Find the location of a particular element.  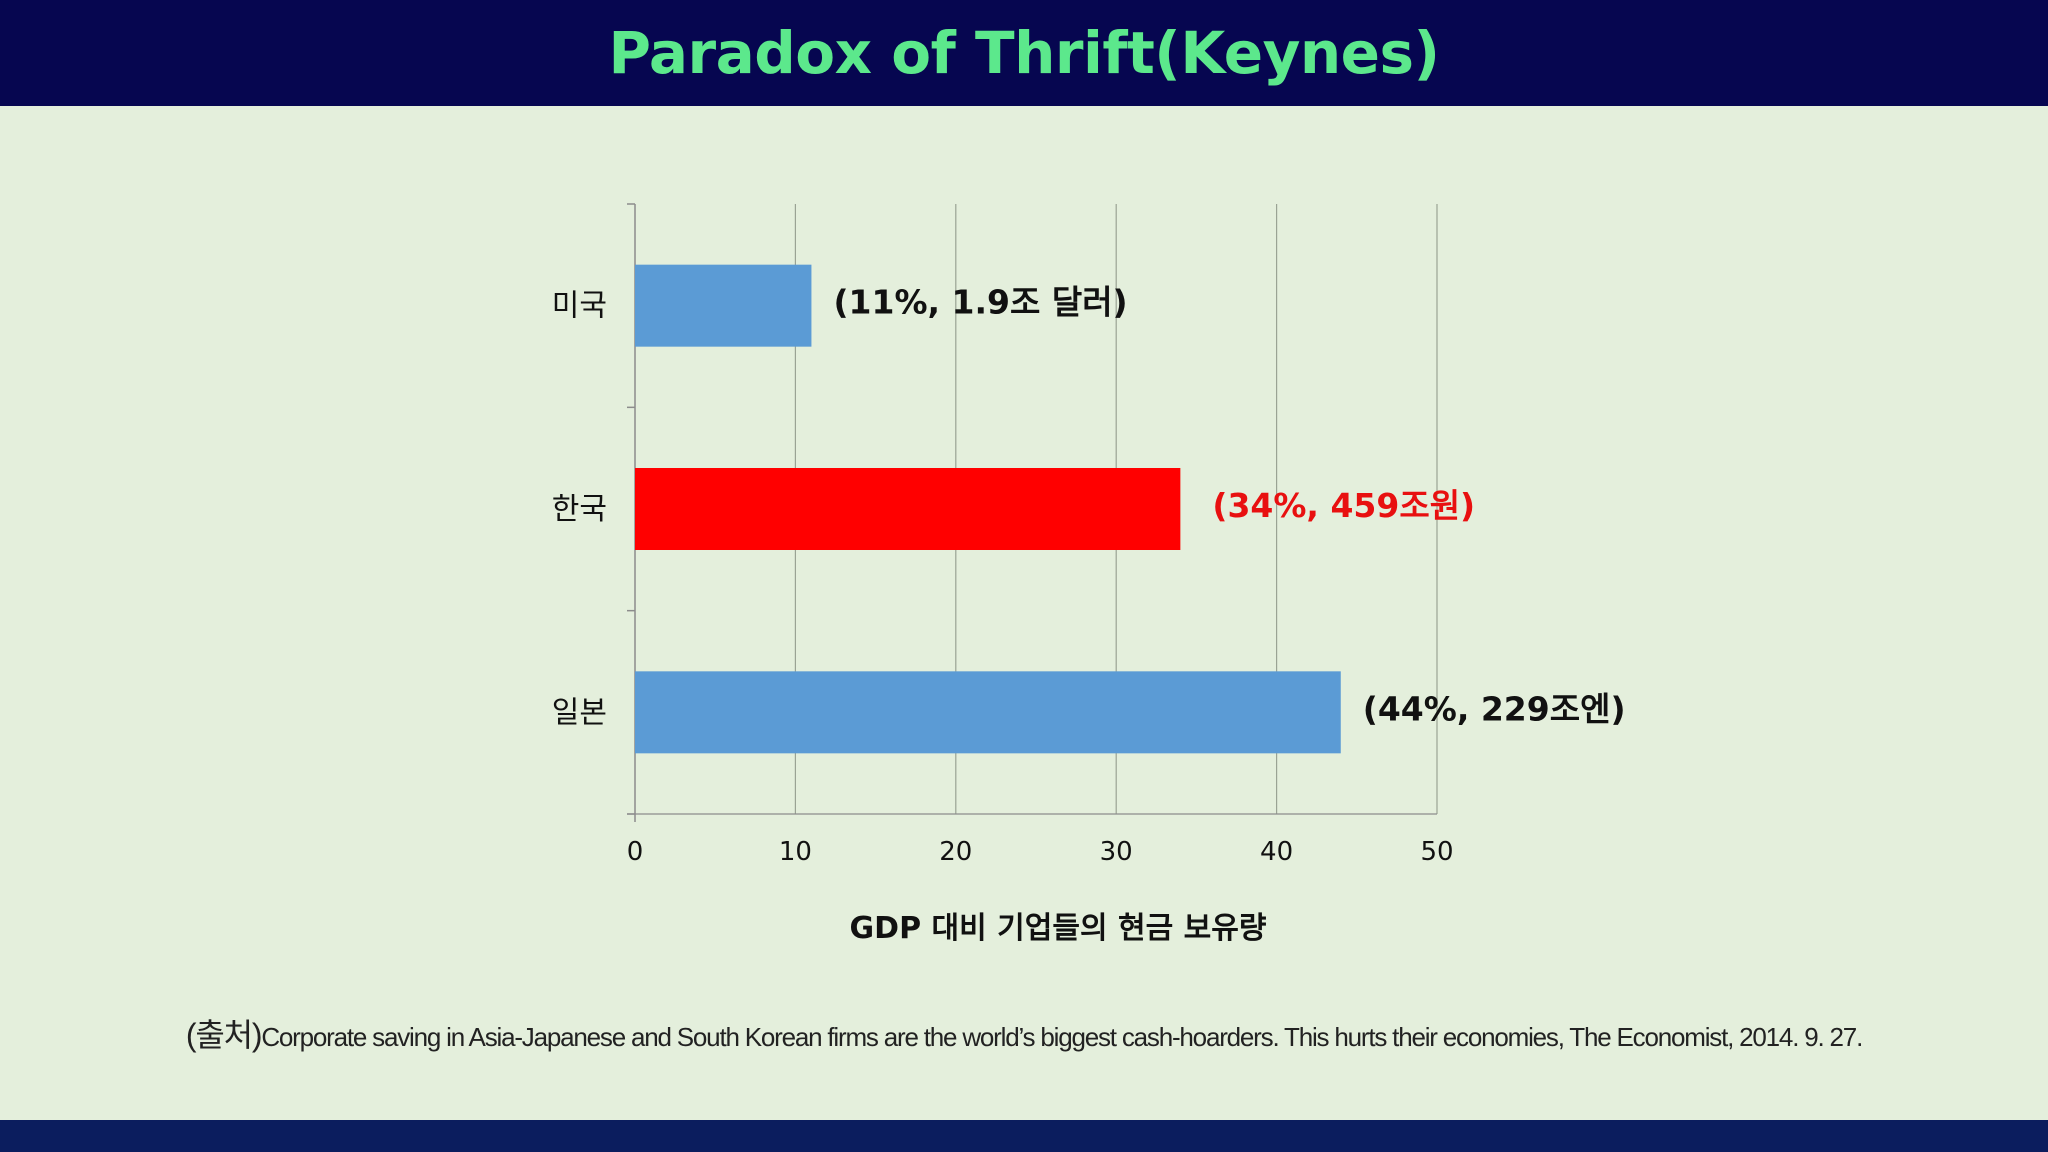

x-tick-label: 20 is located at coordinates (955, 852).